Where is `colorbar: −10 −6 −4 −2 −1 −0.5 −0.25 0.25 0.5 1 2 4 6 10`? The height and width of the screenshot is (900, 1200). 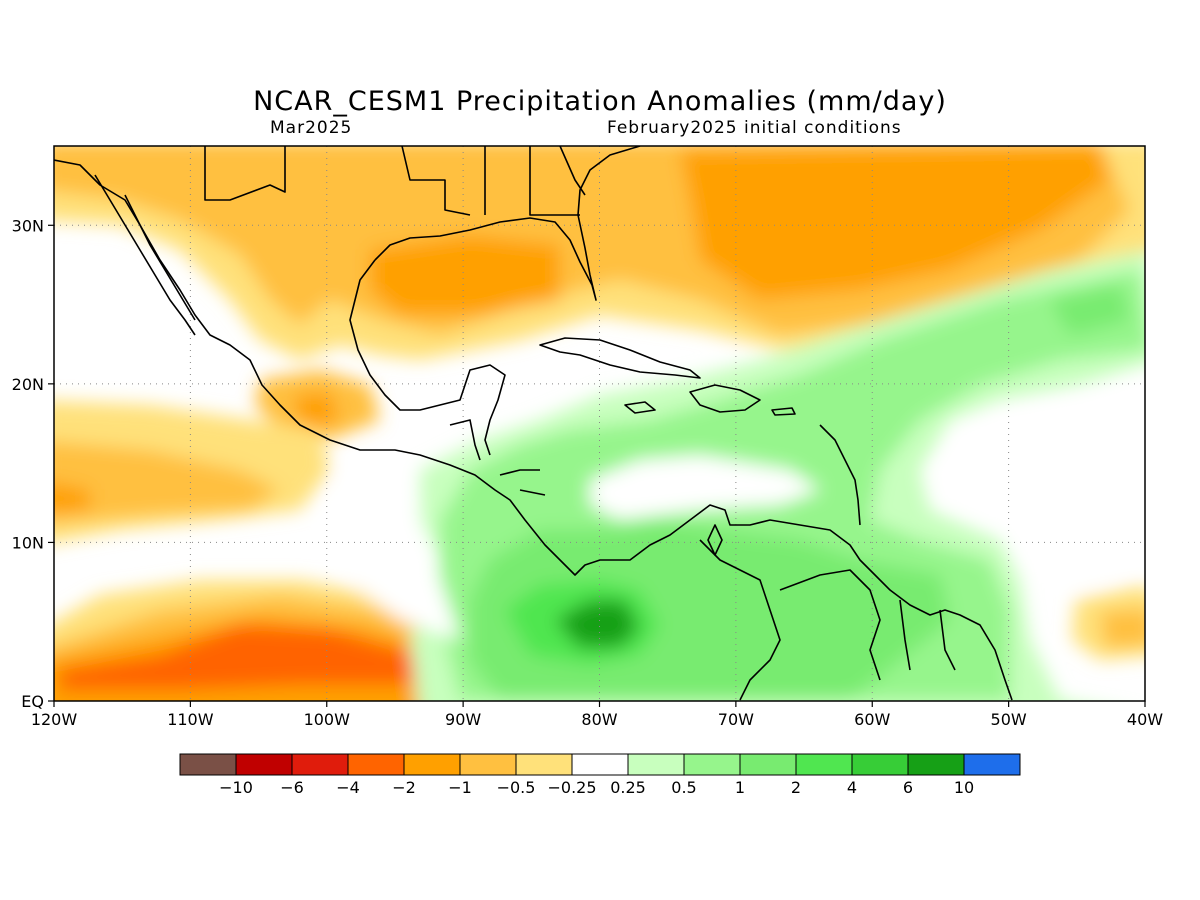 colorbar: −10 −6 −4 −2 −1 −0.5 −0.25 0.25 0.5 1 2 4 6 10 is located at coordinates (600, 775).